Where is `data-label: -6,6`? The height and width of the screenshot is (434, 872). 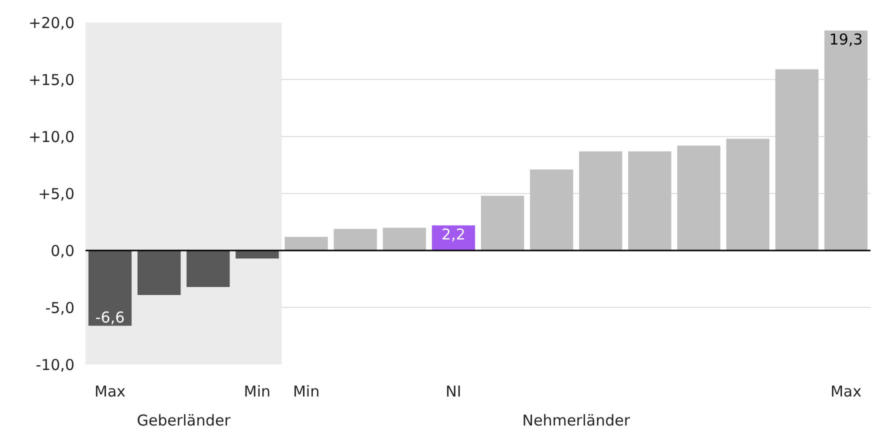
data-label: -6,6 is located at coordinates (110, 317).